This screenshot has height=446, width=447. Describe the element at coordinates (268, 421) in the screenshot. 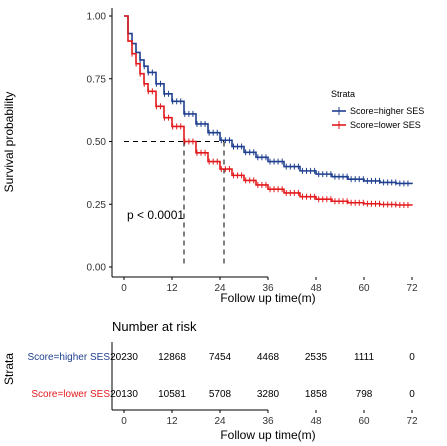

I see `risk-x-tick-label: 36` at that location.